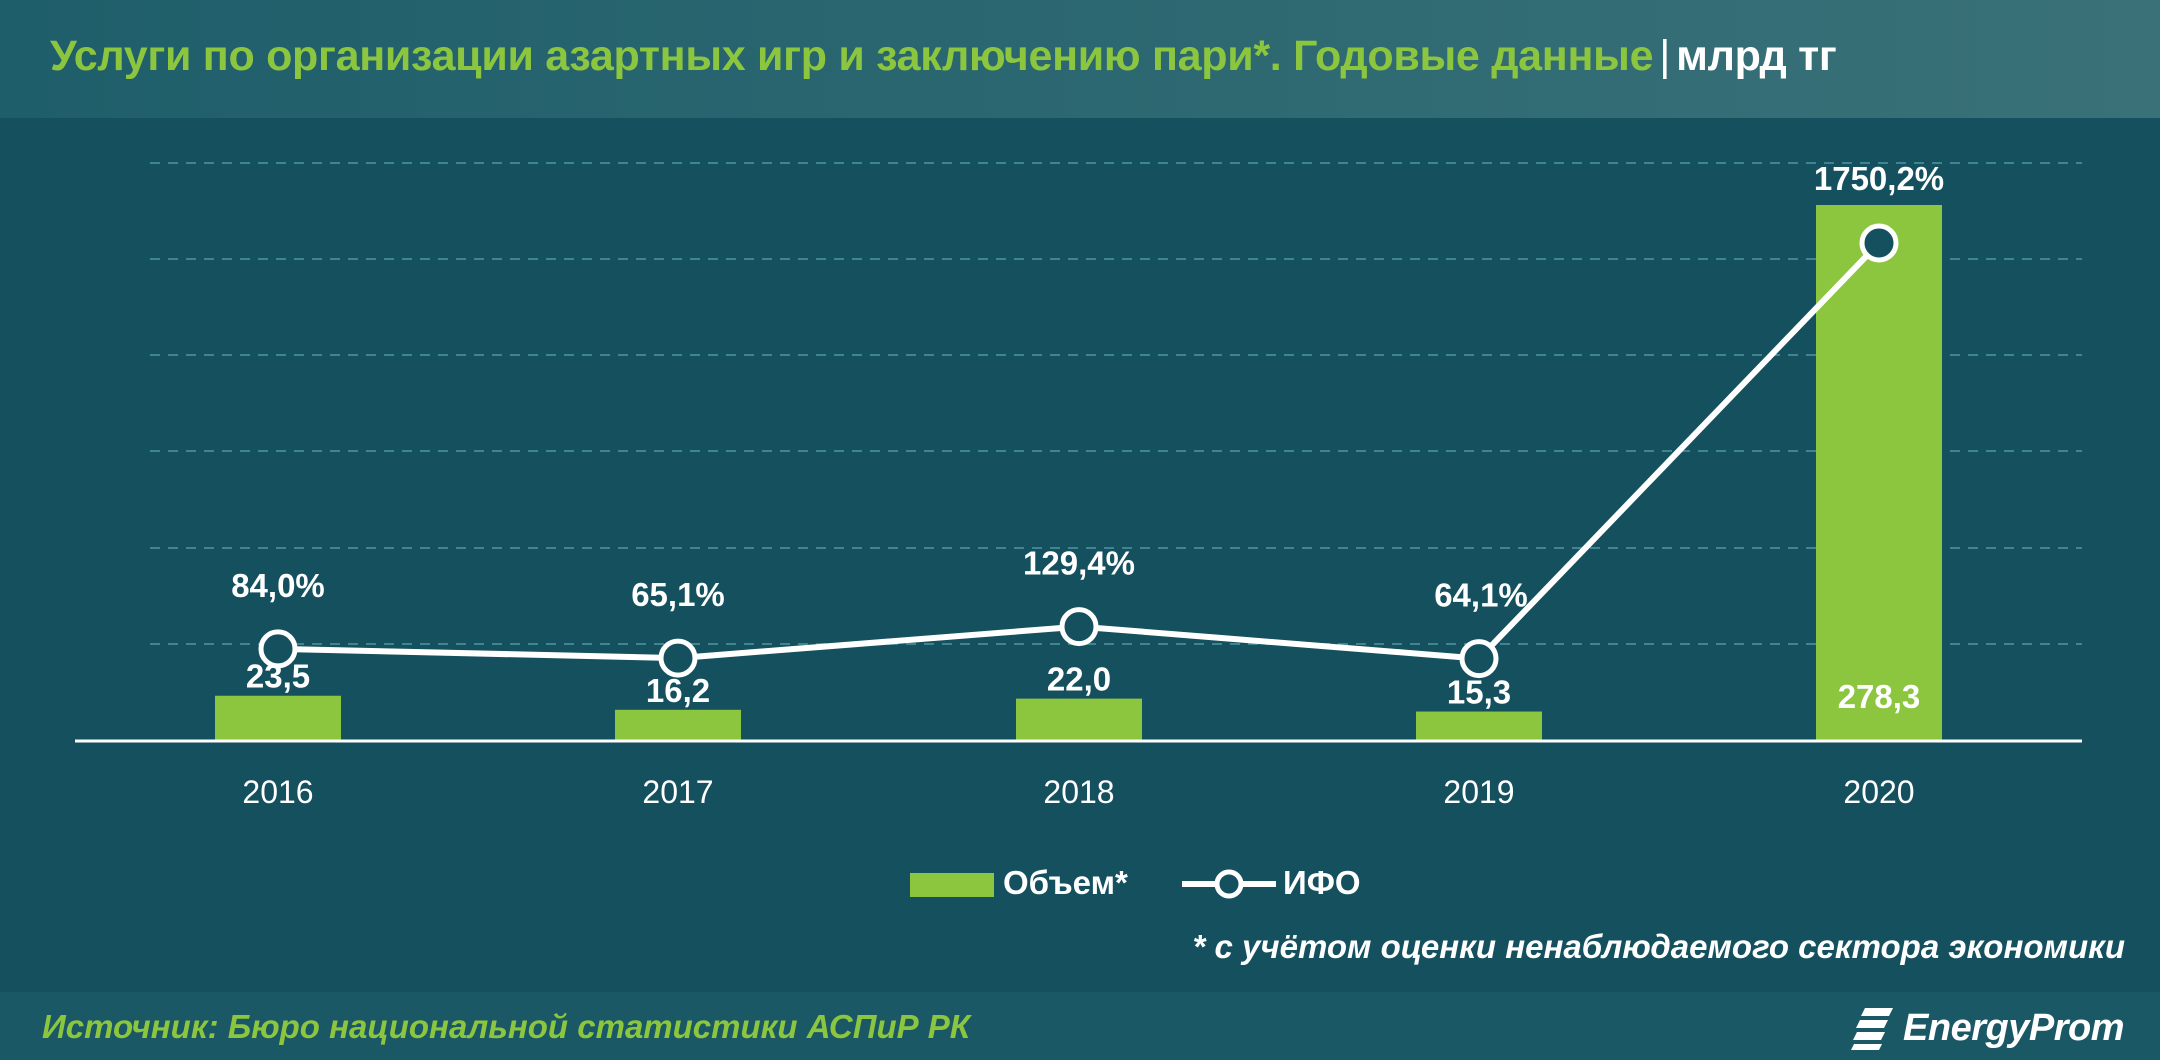 The width and height of the screenshot is (2160, 1060). Describe the element at coordinates (2013, 1027) in the screenshot. I see `logo-text: EnergyProm` at that location.